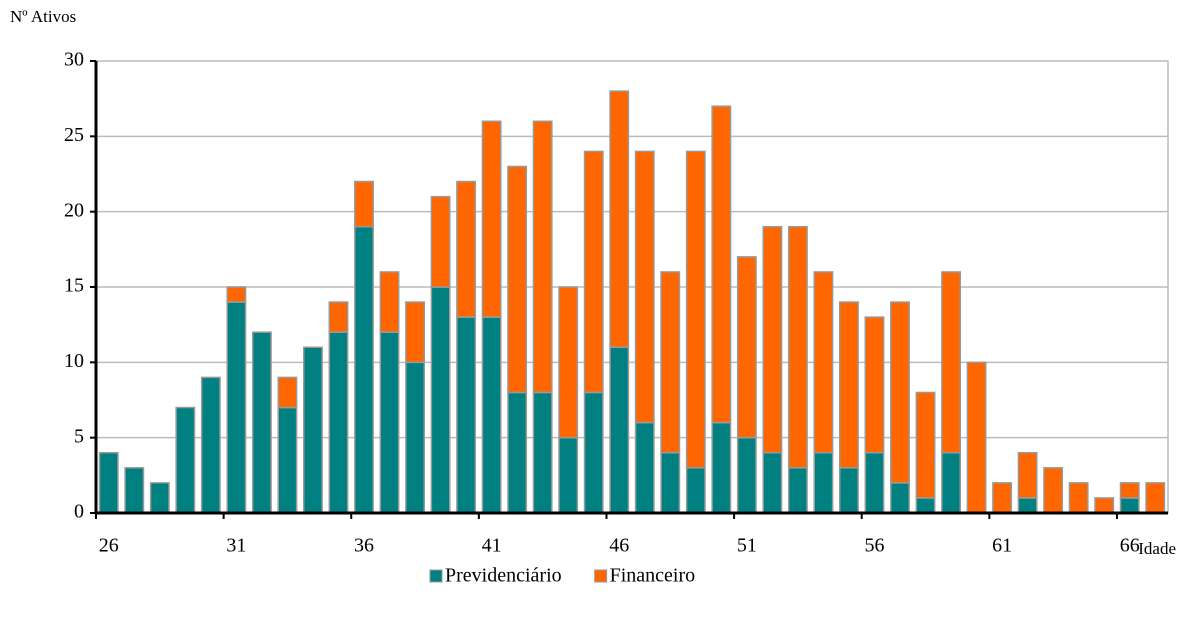 Image resolution: width=1190 pixels, height=620 pixels. What do you see at coordinates (79, 512) in the screenshot?
I see `y-tick-label: 0` at bounding box center [79, 512].